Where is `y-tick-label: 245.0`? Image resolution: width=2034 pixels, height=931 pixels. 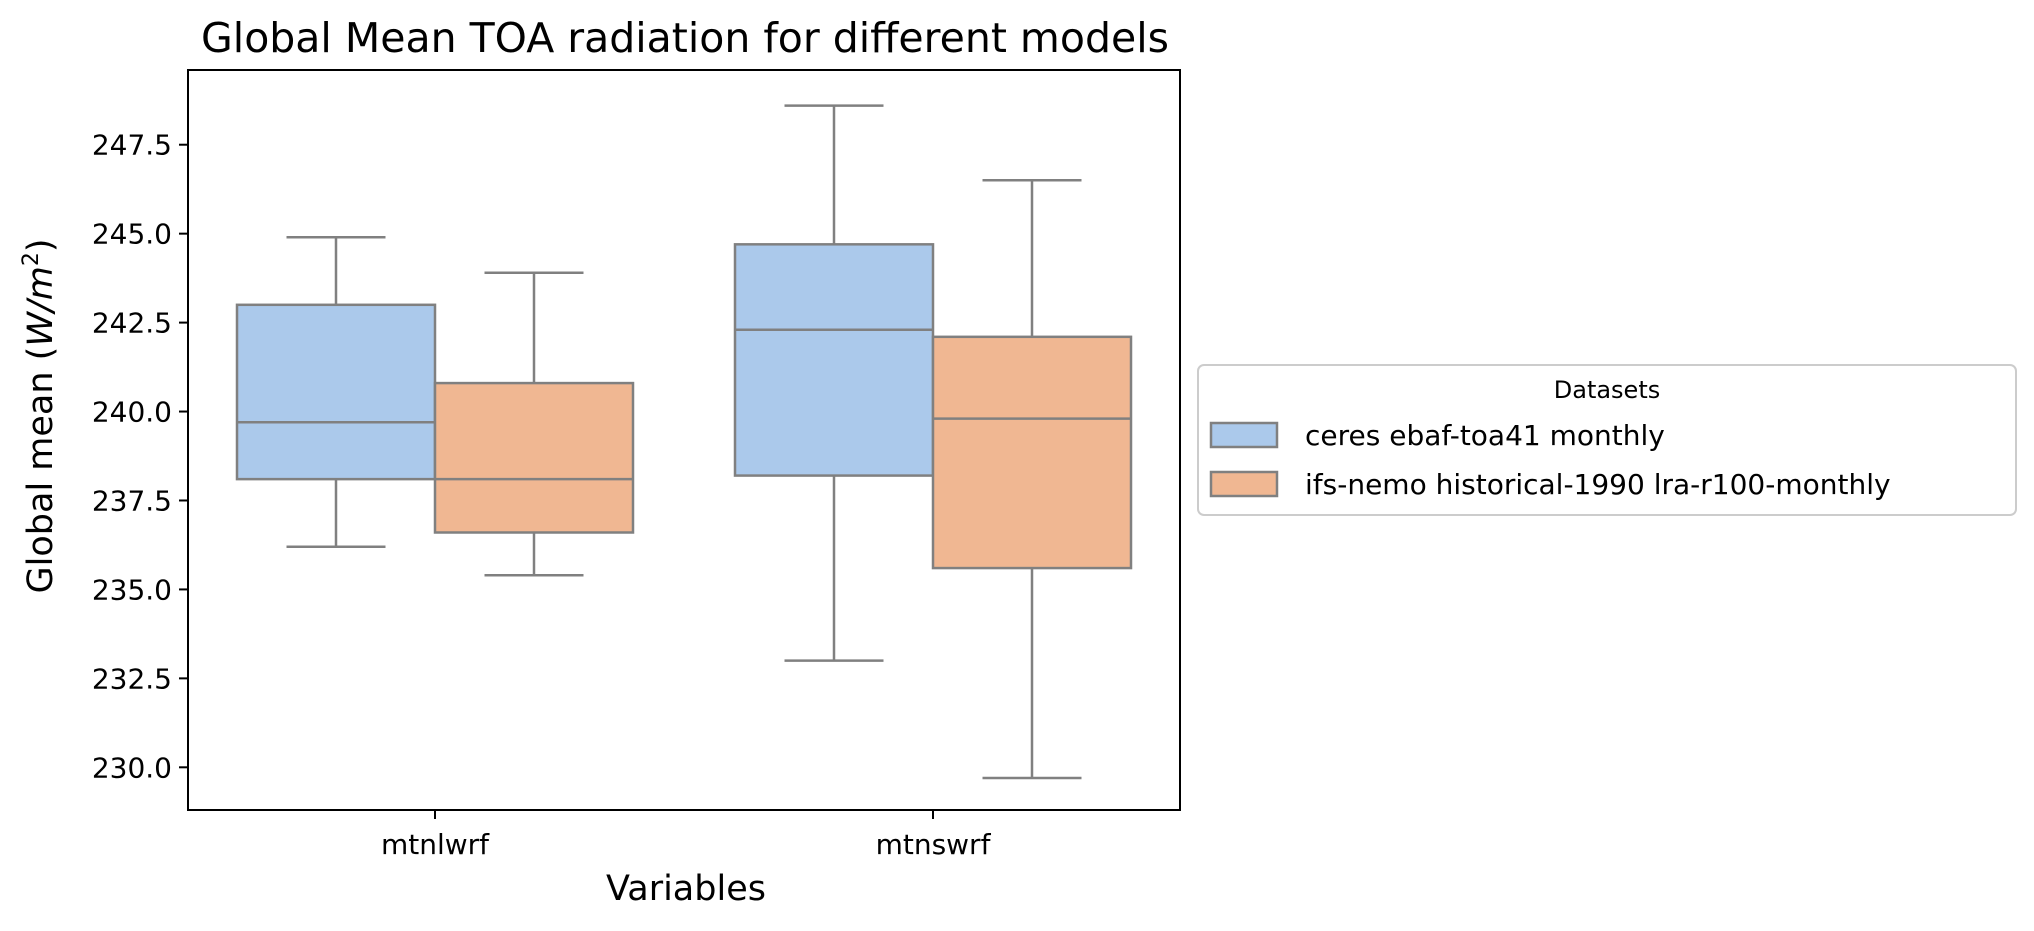 y-tick-label: 245.0 is located at coordinates (132, 234).